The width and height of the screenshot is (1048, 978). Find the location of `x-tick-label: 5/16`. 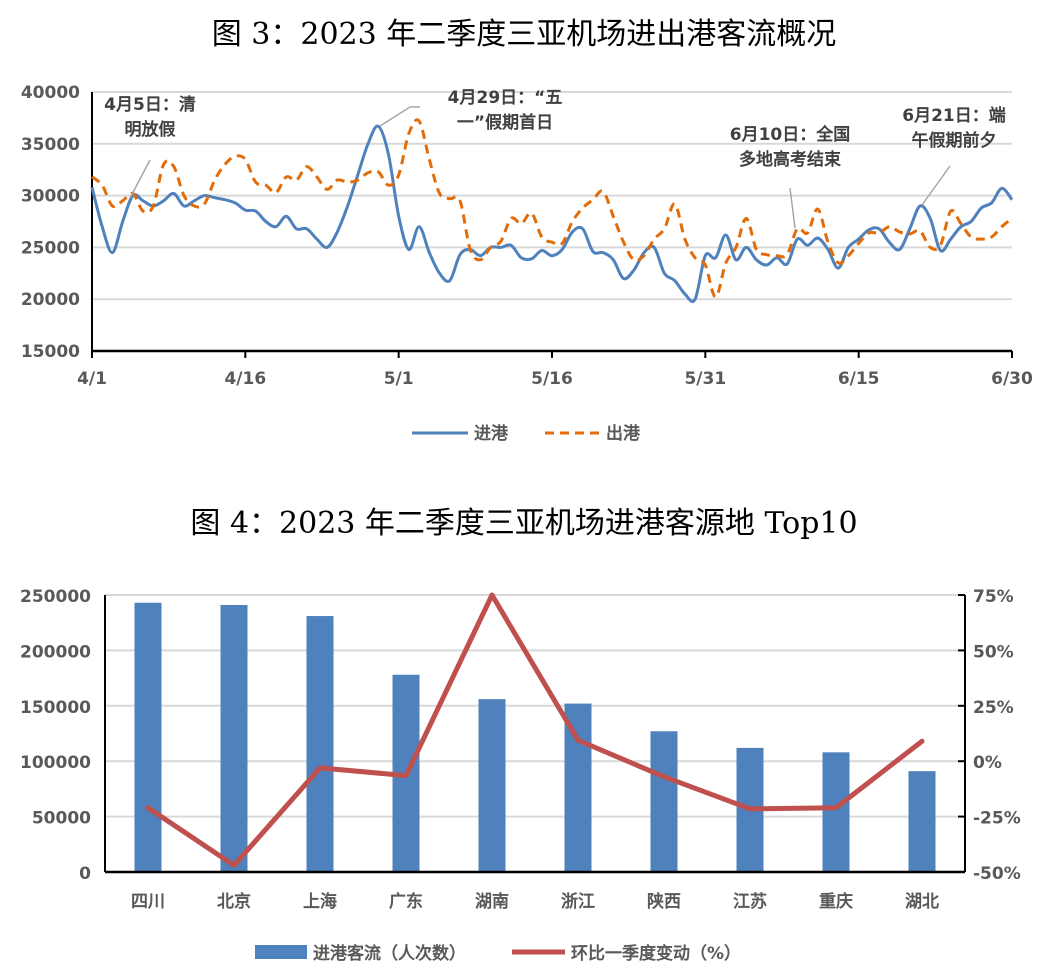

x-tick-label: 5/16 is located at coordinates (552, 379).